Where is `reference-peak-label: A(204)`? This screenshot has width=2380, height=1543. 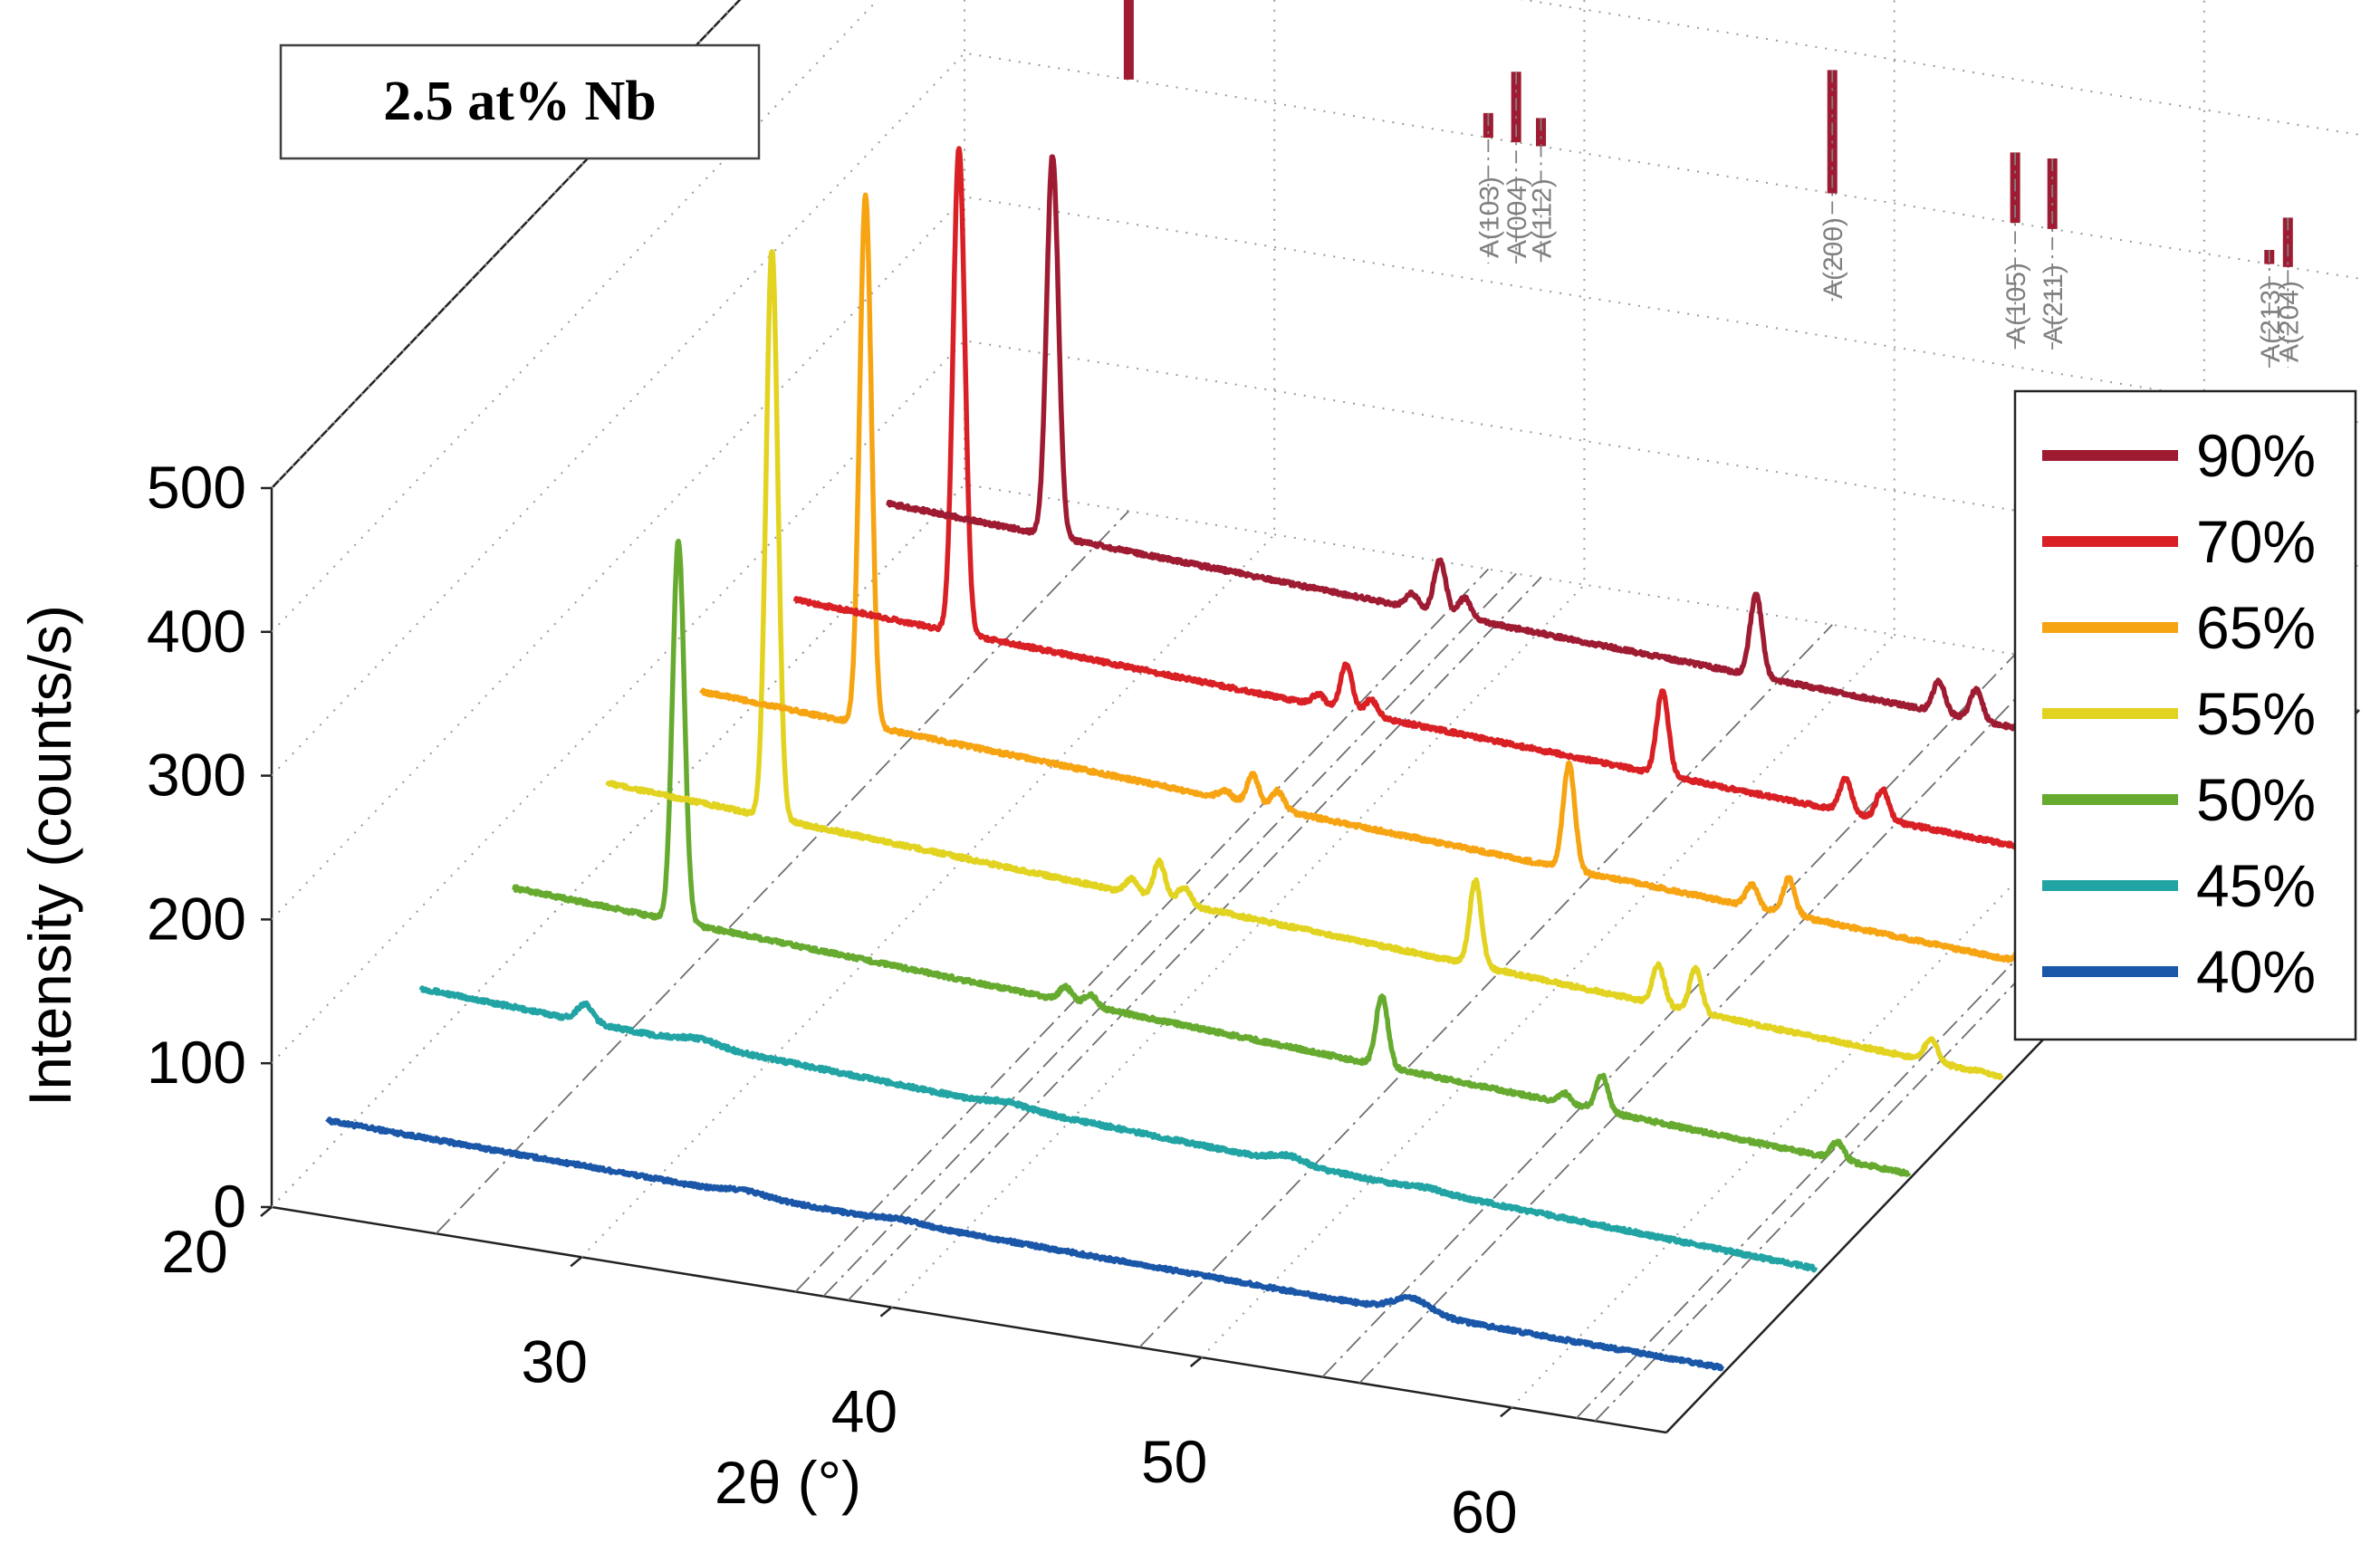
reference-peak-label: A(204) is located at coordinates (2289, 321).